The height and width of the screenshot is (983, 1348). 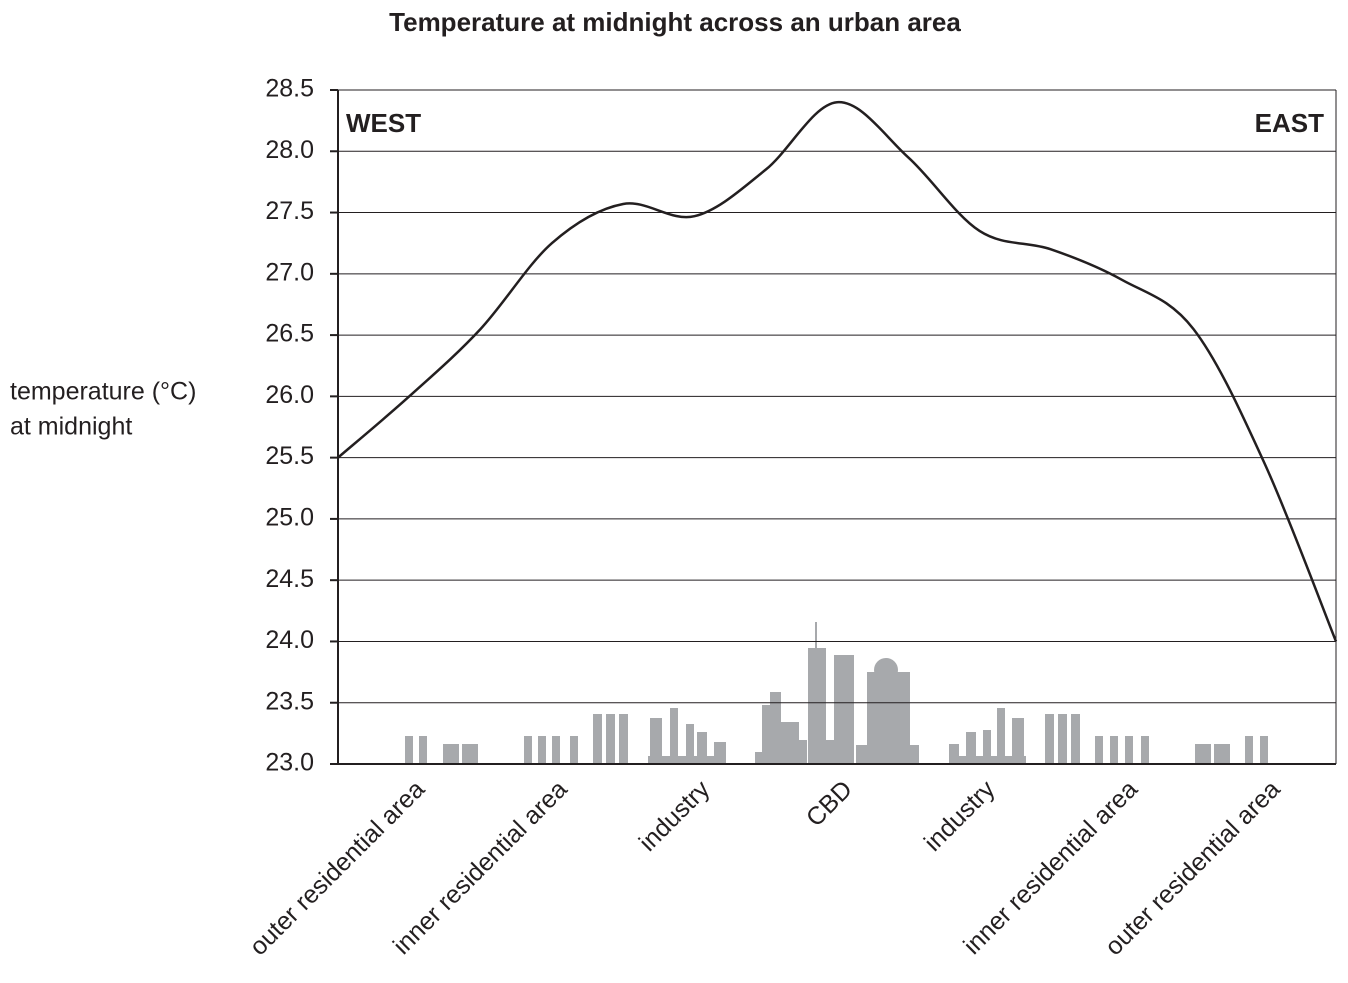 What do you see at coordinates (289, 334) in the screenshot?
I see `y-tick-label: 26.5` at bounding box center [289, 334].